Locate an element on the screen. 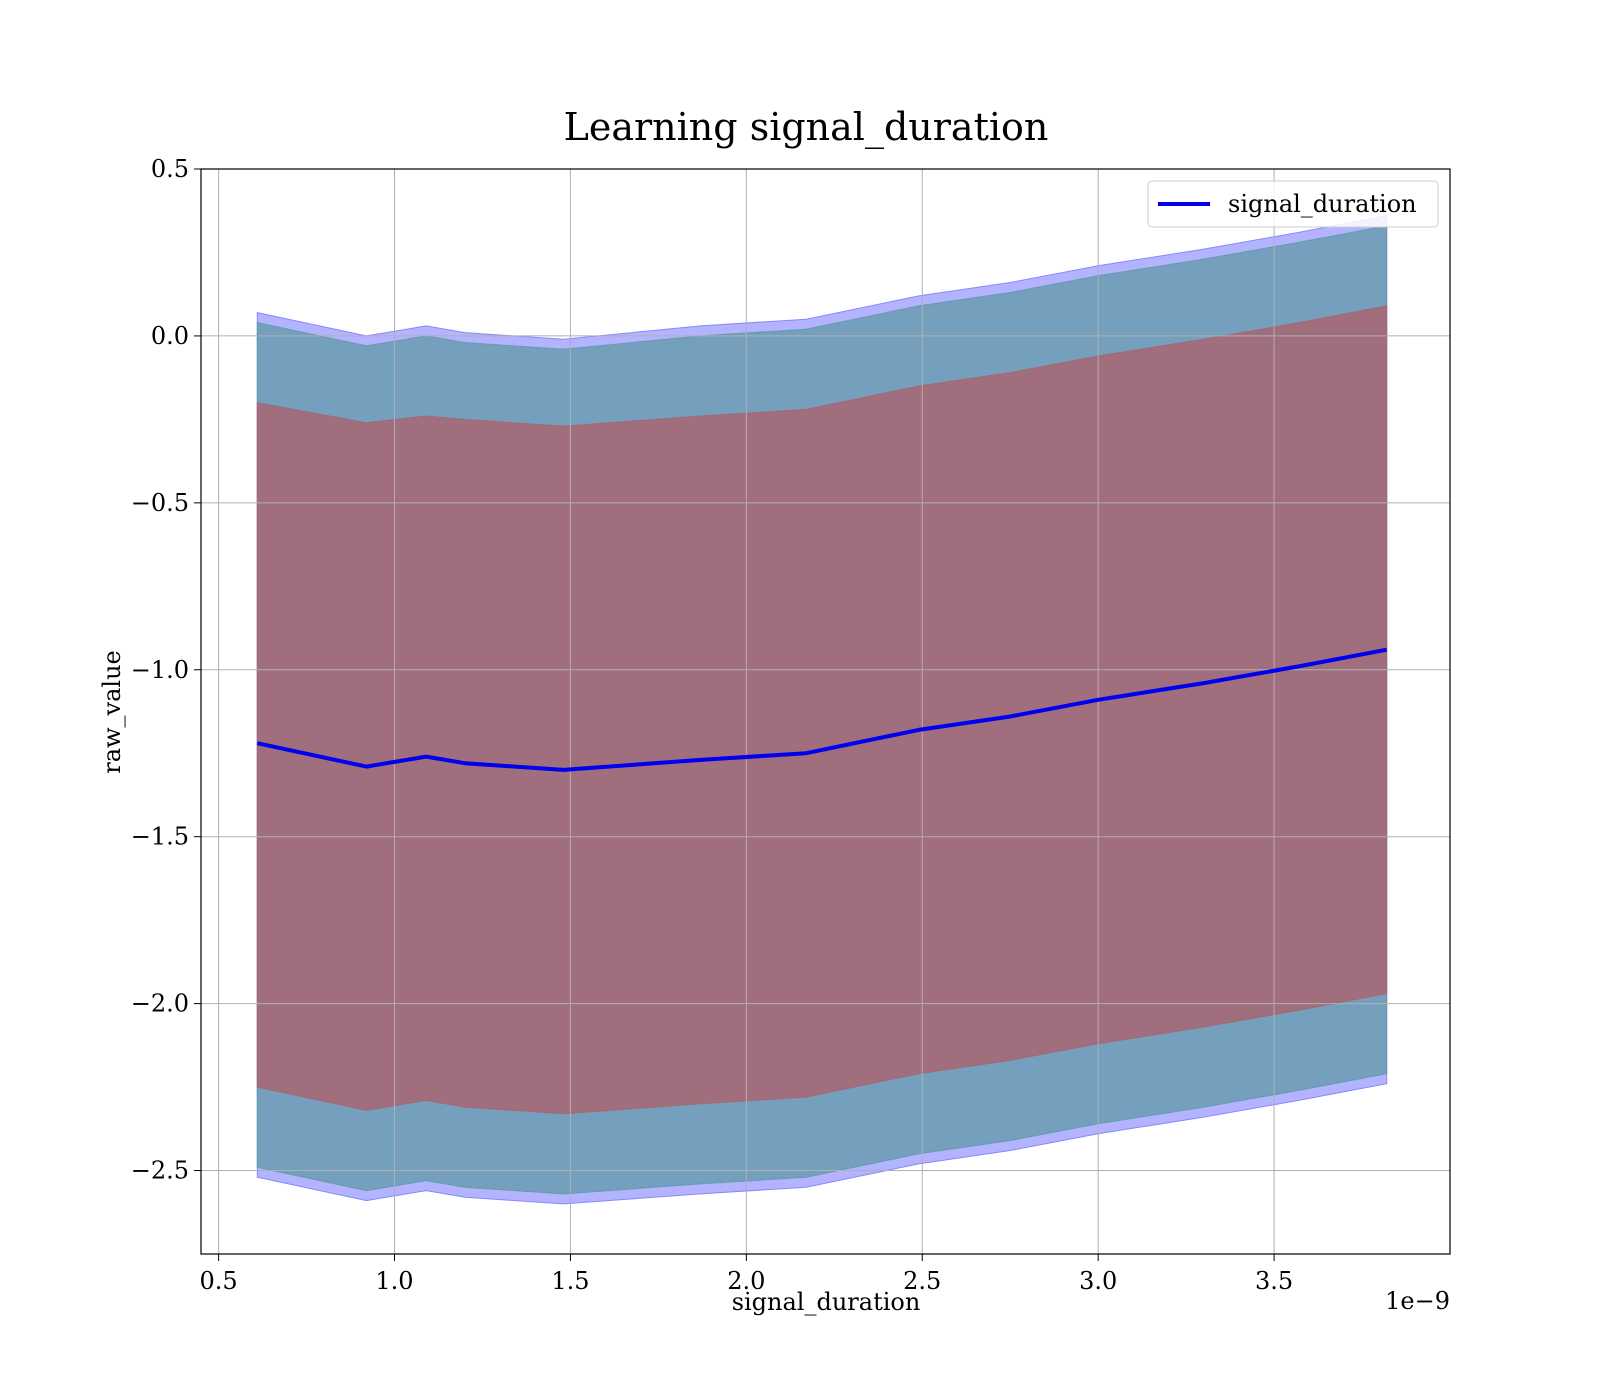 This screenshot has height=1400, width=1600. y-axis-ticks: 0.5 0.0 −0.5 −1.0 −1.5 −2.0 −2.5 is located at coordinates (166, 670).